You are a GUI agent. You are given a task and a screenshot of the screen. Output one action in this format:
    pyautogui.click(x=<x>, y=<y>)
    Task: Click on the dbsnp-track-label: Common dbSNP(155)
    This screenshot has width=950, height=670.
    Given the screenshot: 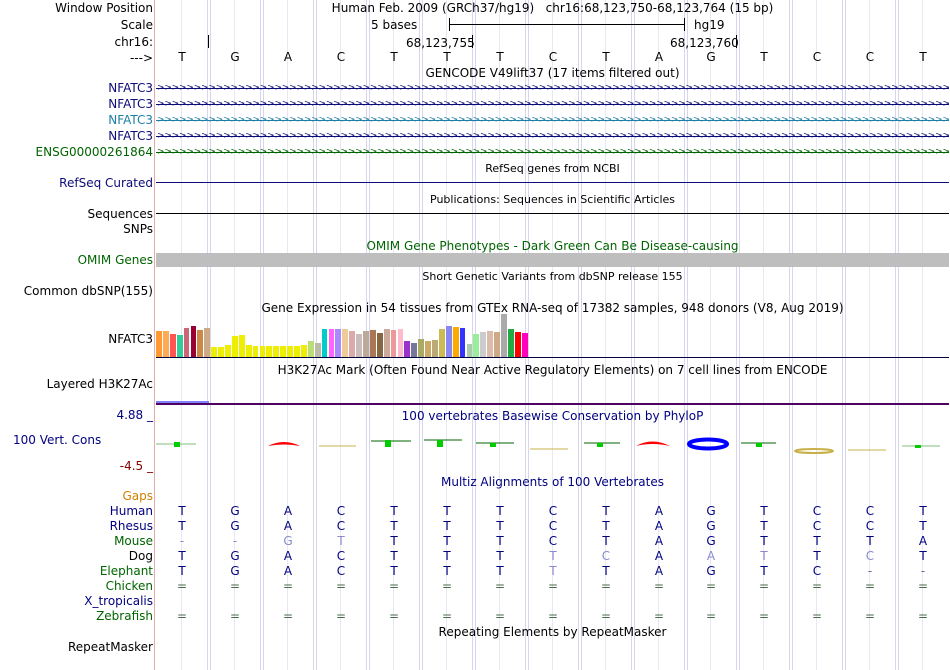 What is the action you would take?
    pyautogui.click(x=88, y=291)
    